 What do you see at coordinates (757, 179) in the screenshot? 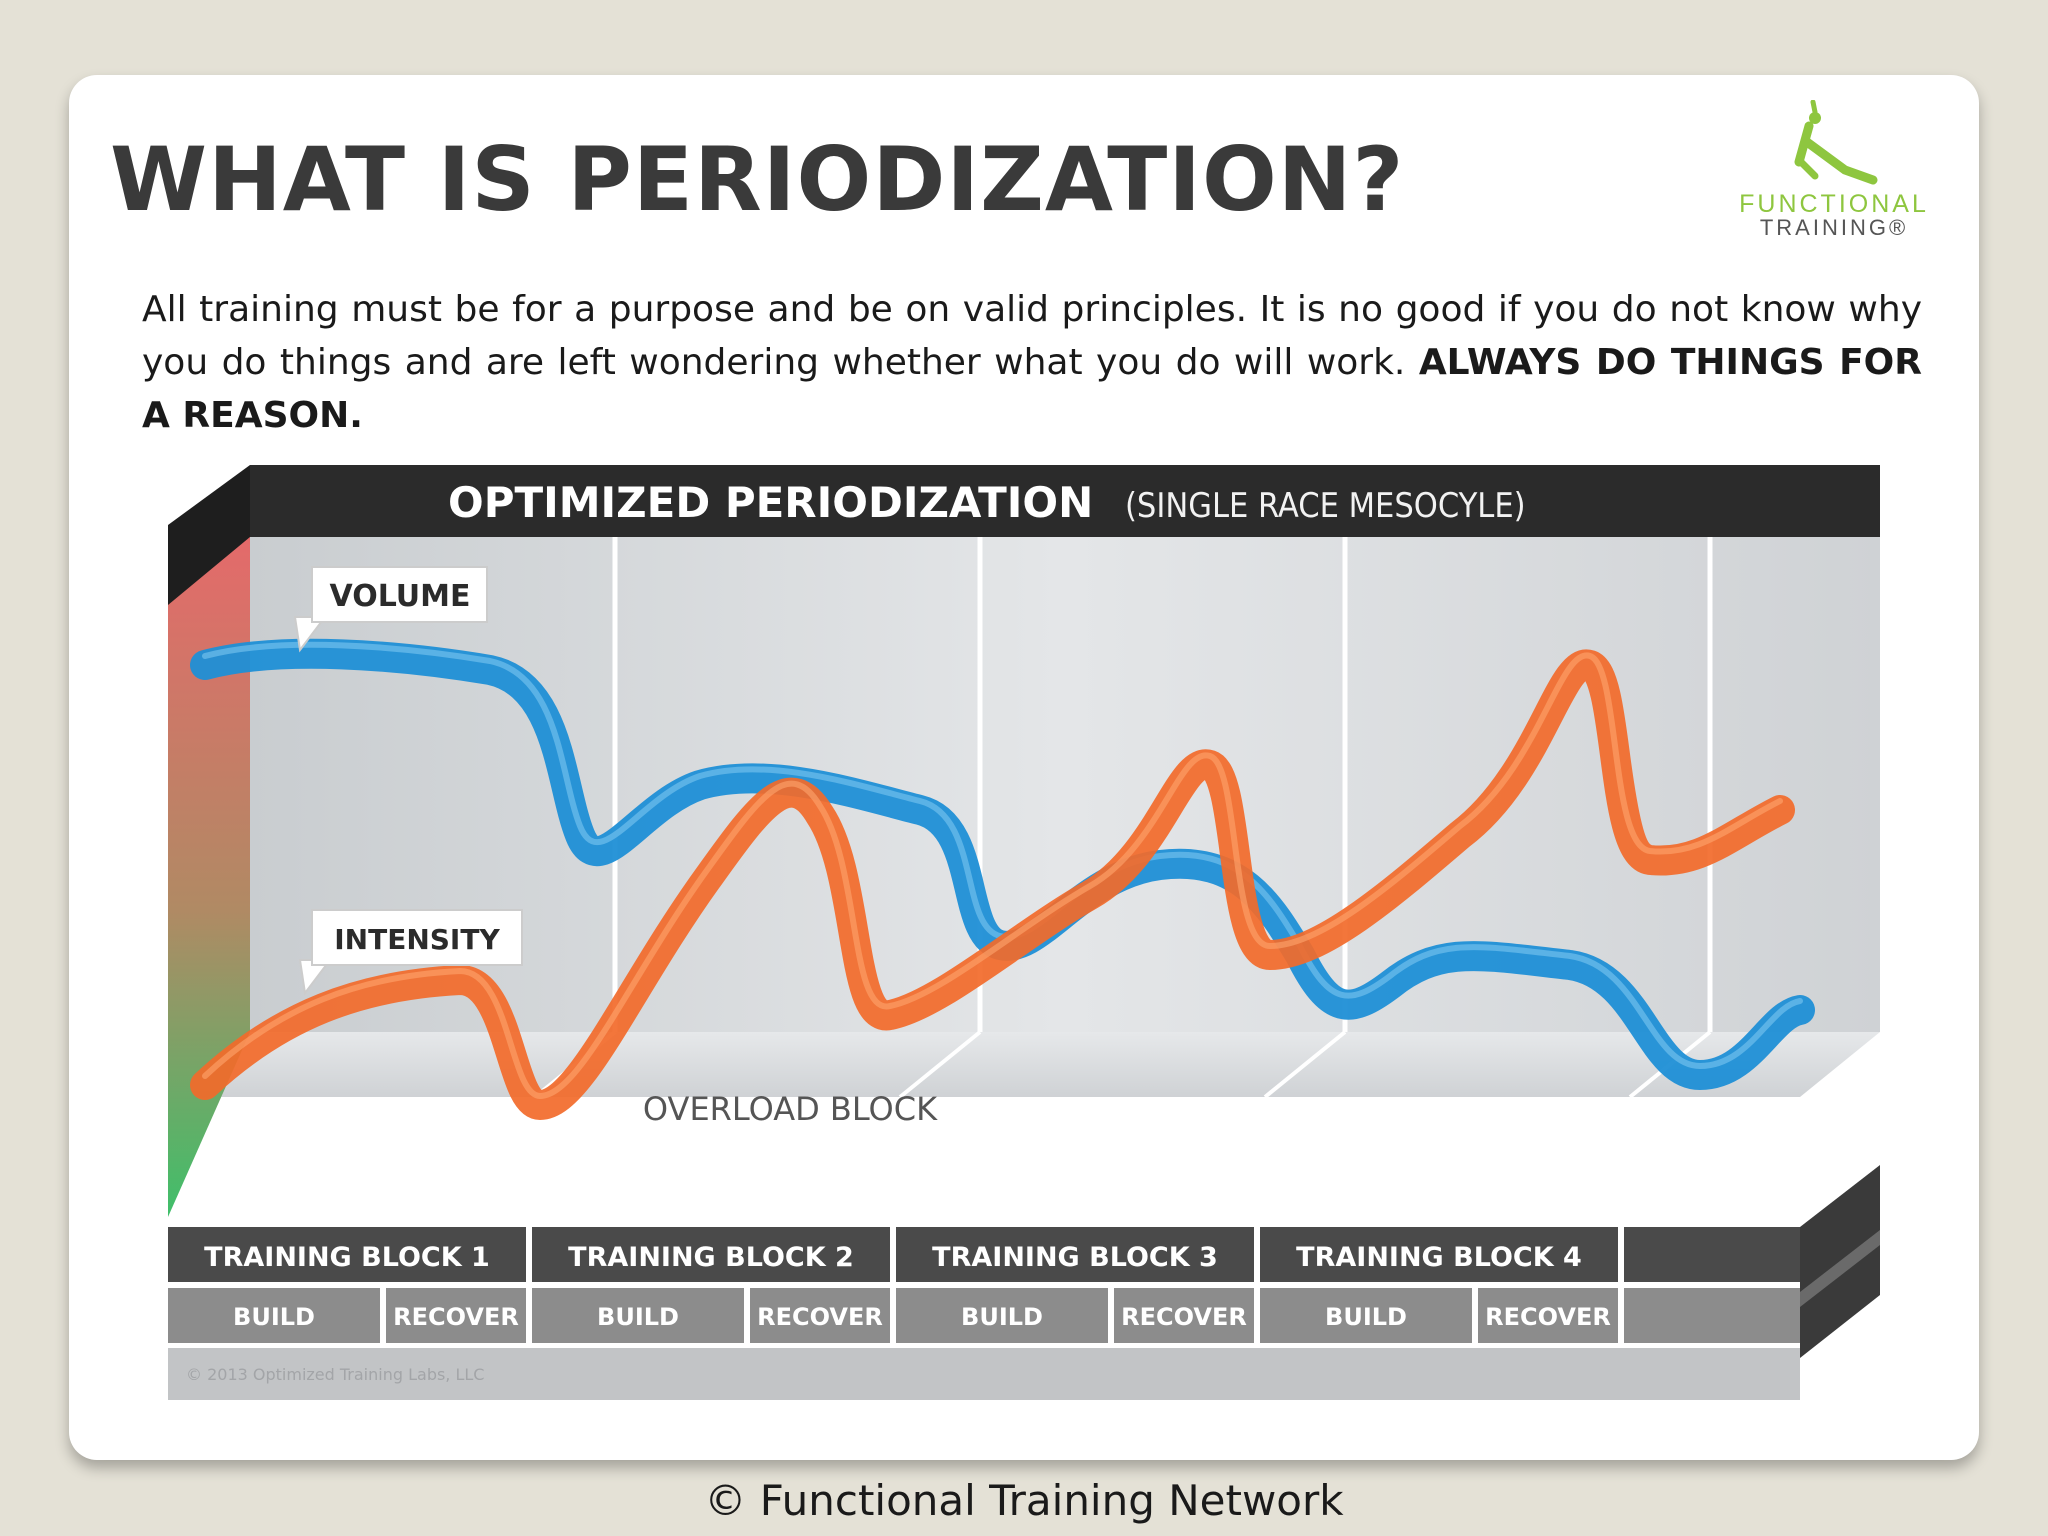
I see `slide-title: WHAT IS PERIODIZATION?` at bounding box center [757, 179].